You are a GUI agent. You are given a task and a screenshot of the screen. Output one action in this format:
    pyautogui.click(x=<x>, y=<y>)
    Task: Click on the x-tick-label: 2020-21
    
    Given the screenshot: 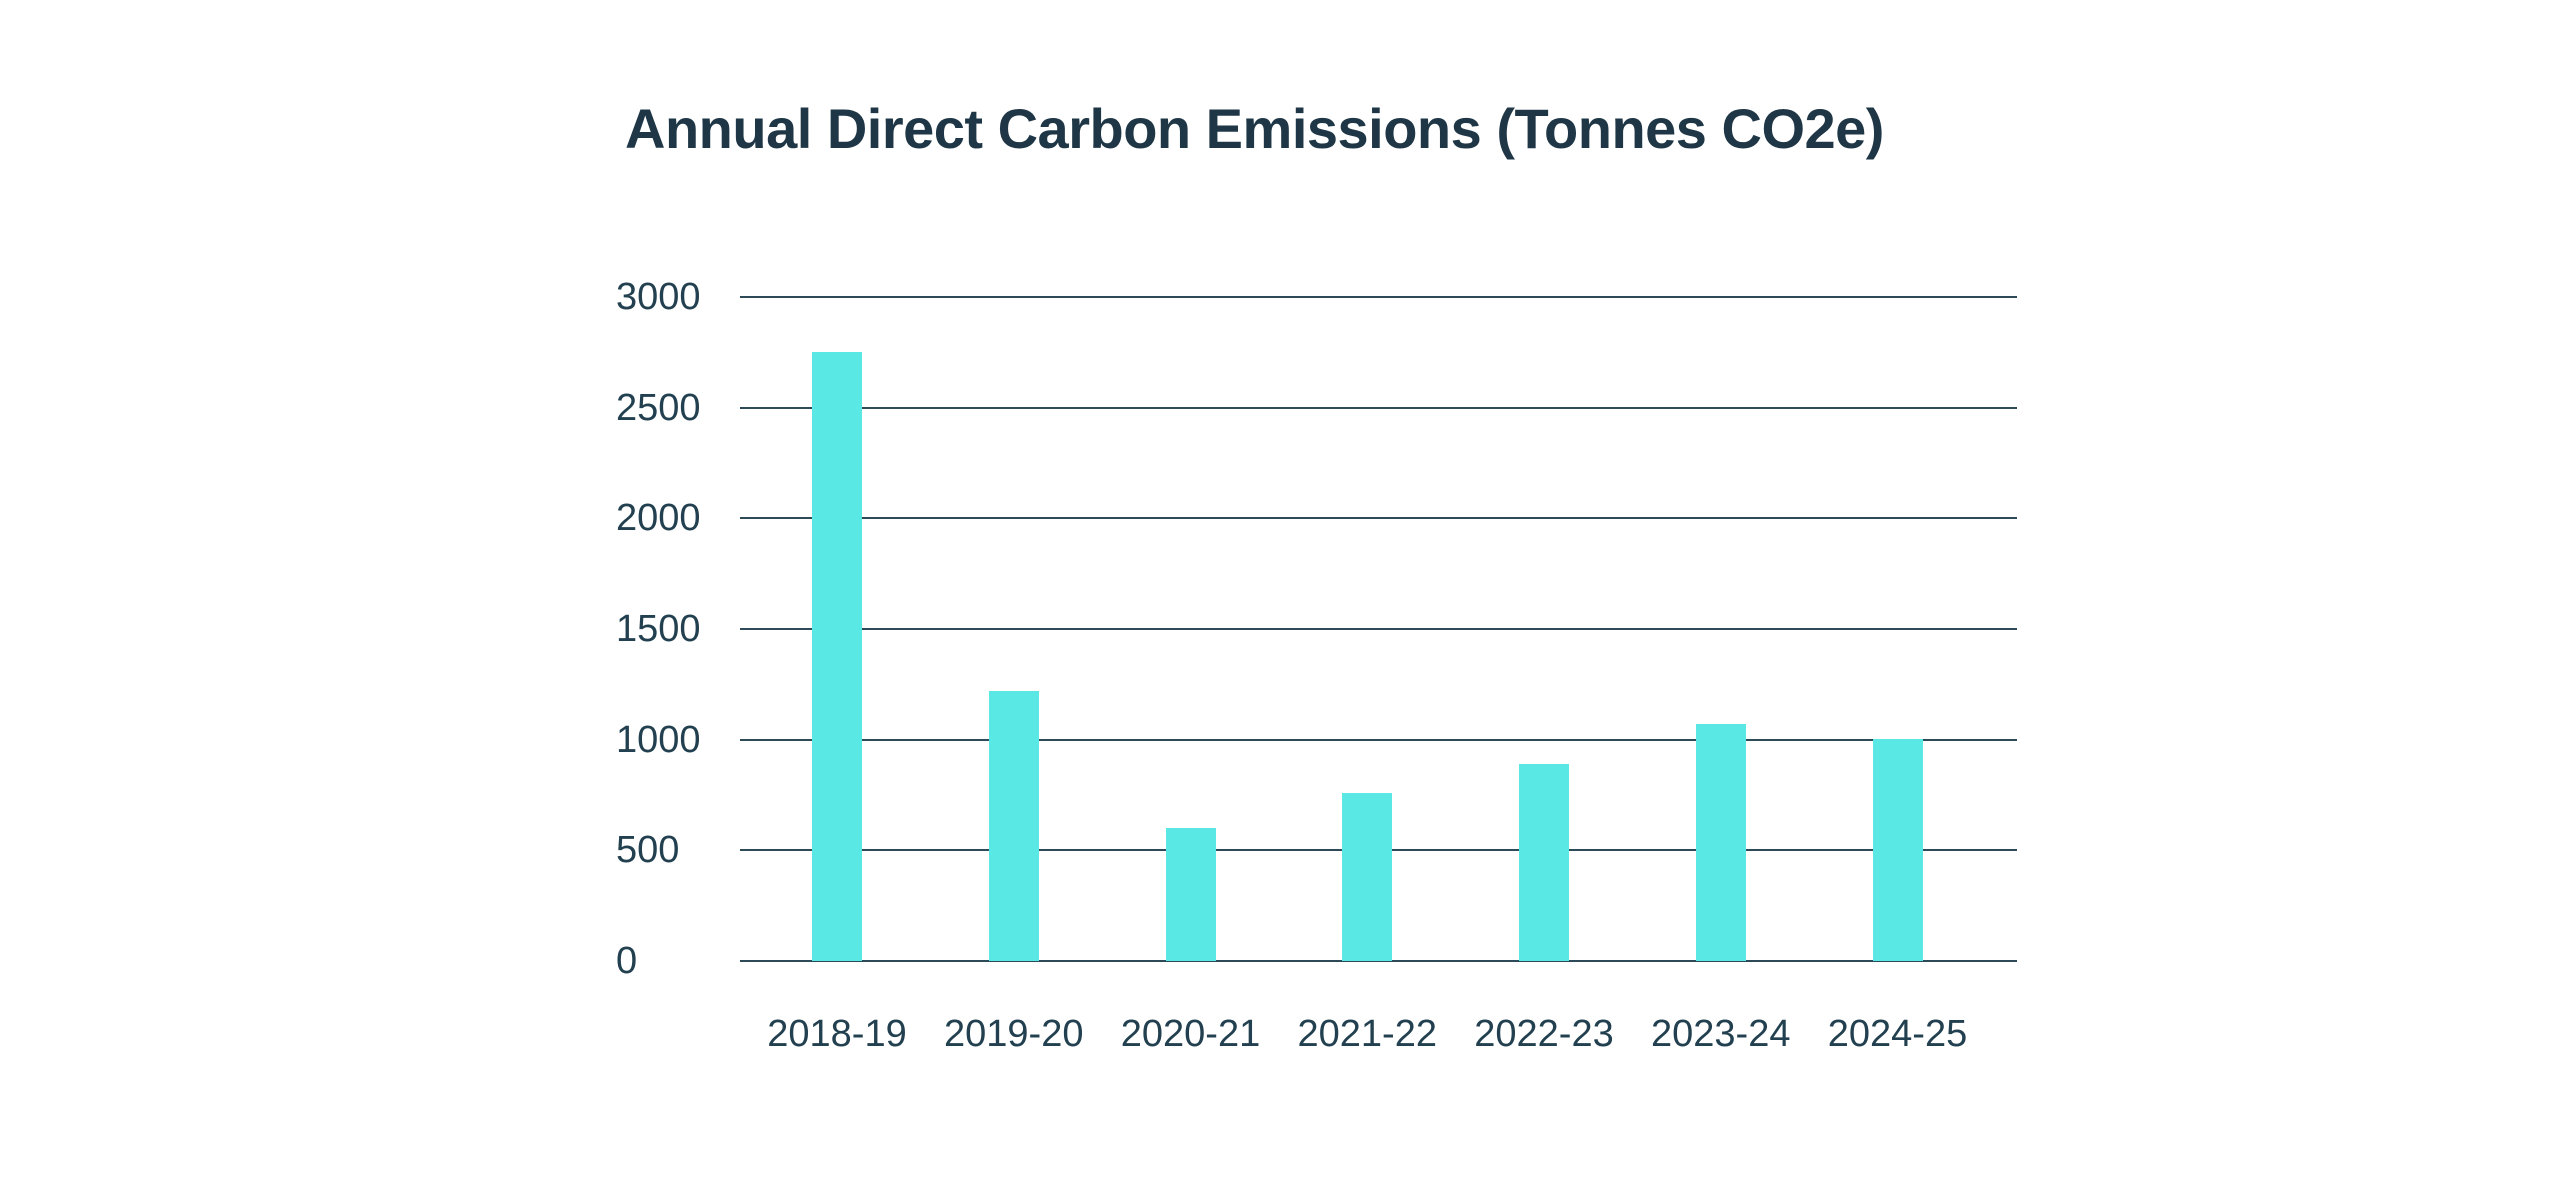 What is the action you would take?
    pyautogui.click(x=1190, y=1034)
    